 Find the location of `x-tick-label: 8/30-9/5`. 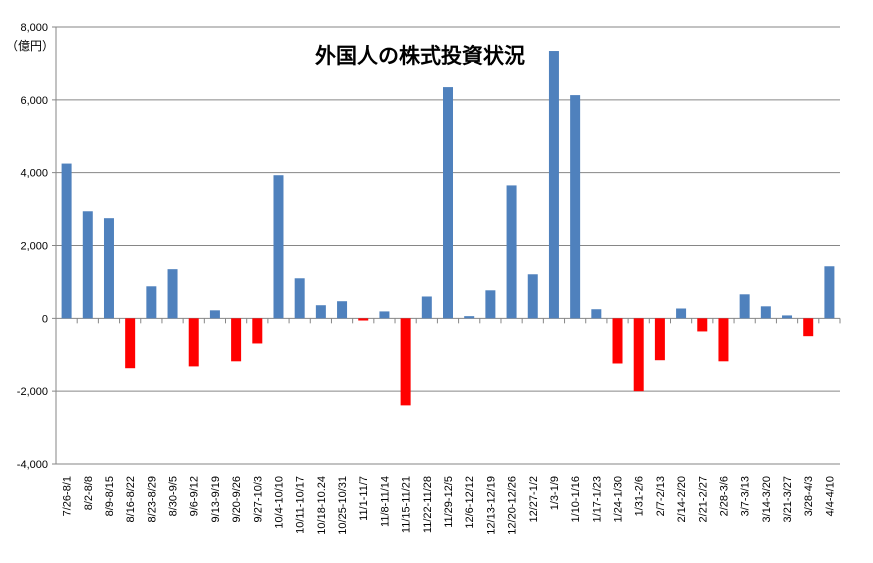

x-tick-label: 8/30-9/5 is located at coordinates (174, 496).